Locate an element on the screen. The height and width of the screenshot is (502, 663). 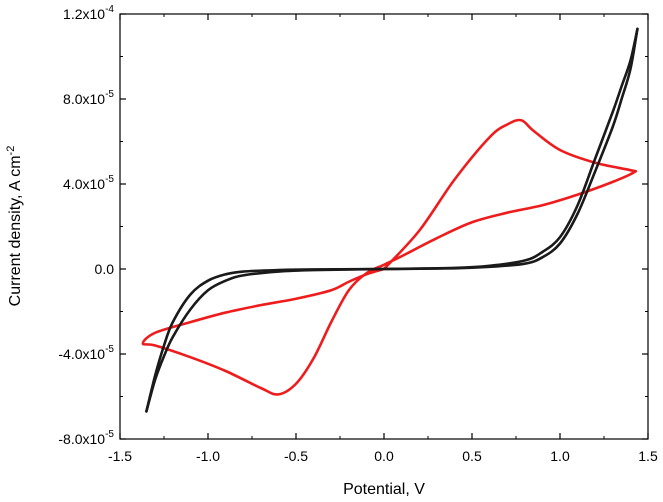
y-tick-label: 0.0 is located at coordinates (105, 269).